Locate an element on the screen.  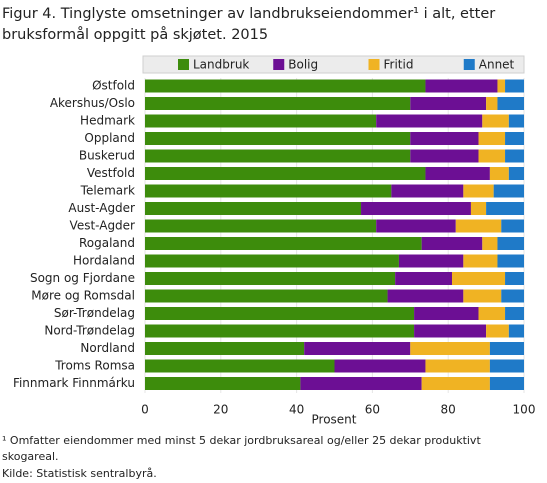
y-tick-label: Nordland is located at coordinates (107, 348).